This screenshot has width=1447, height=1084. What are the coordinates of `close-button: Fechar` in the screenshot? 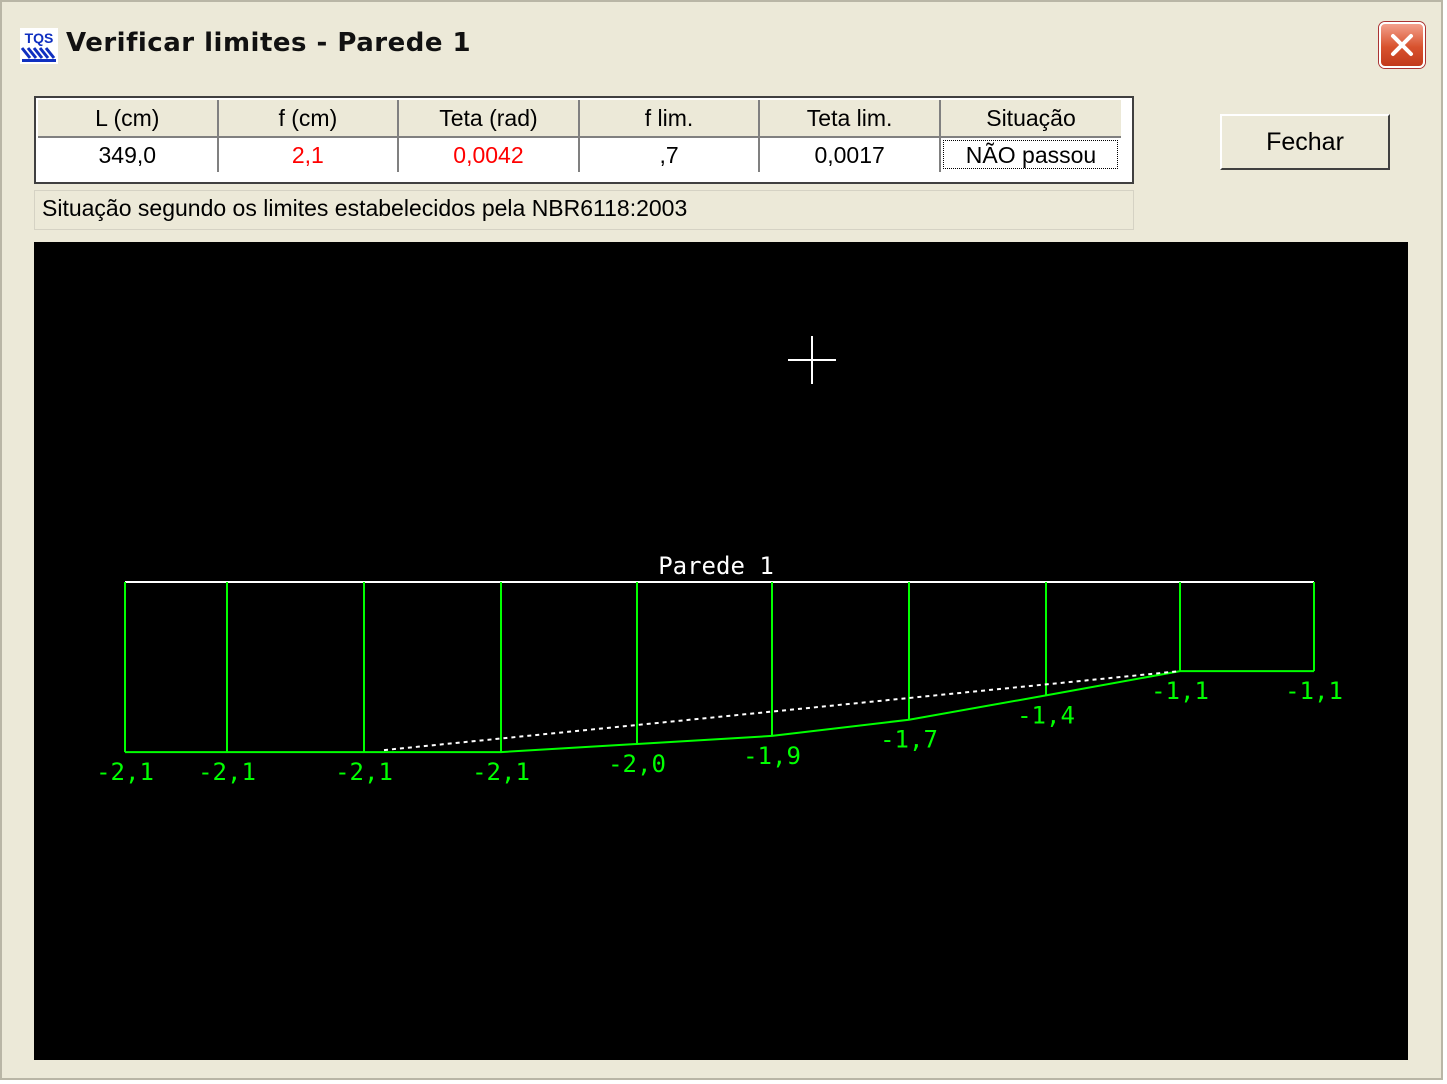 It's located at (1305, 142).